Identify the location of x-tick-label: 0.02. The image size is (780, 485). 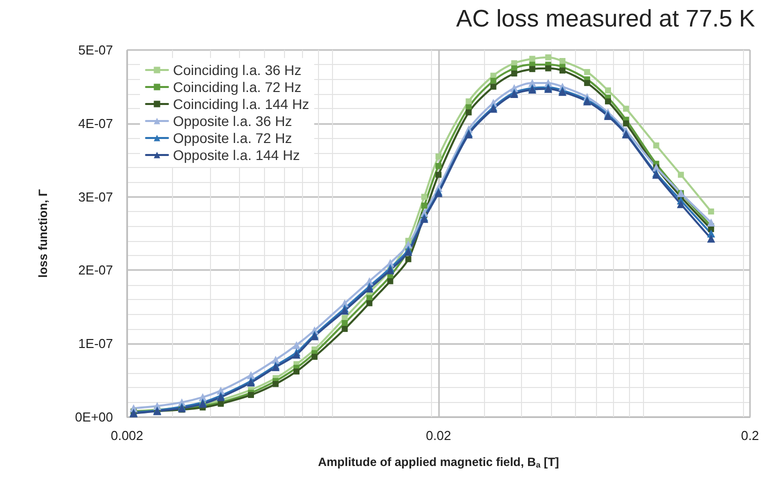
(439, 435).